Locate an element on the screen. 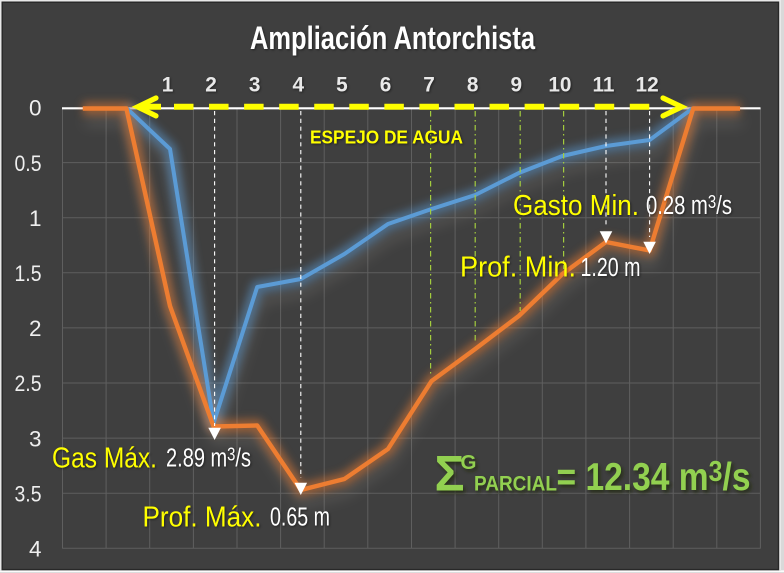  svg-text: 9 is located at coordinates (517, 85).